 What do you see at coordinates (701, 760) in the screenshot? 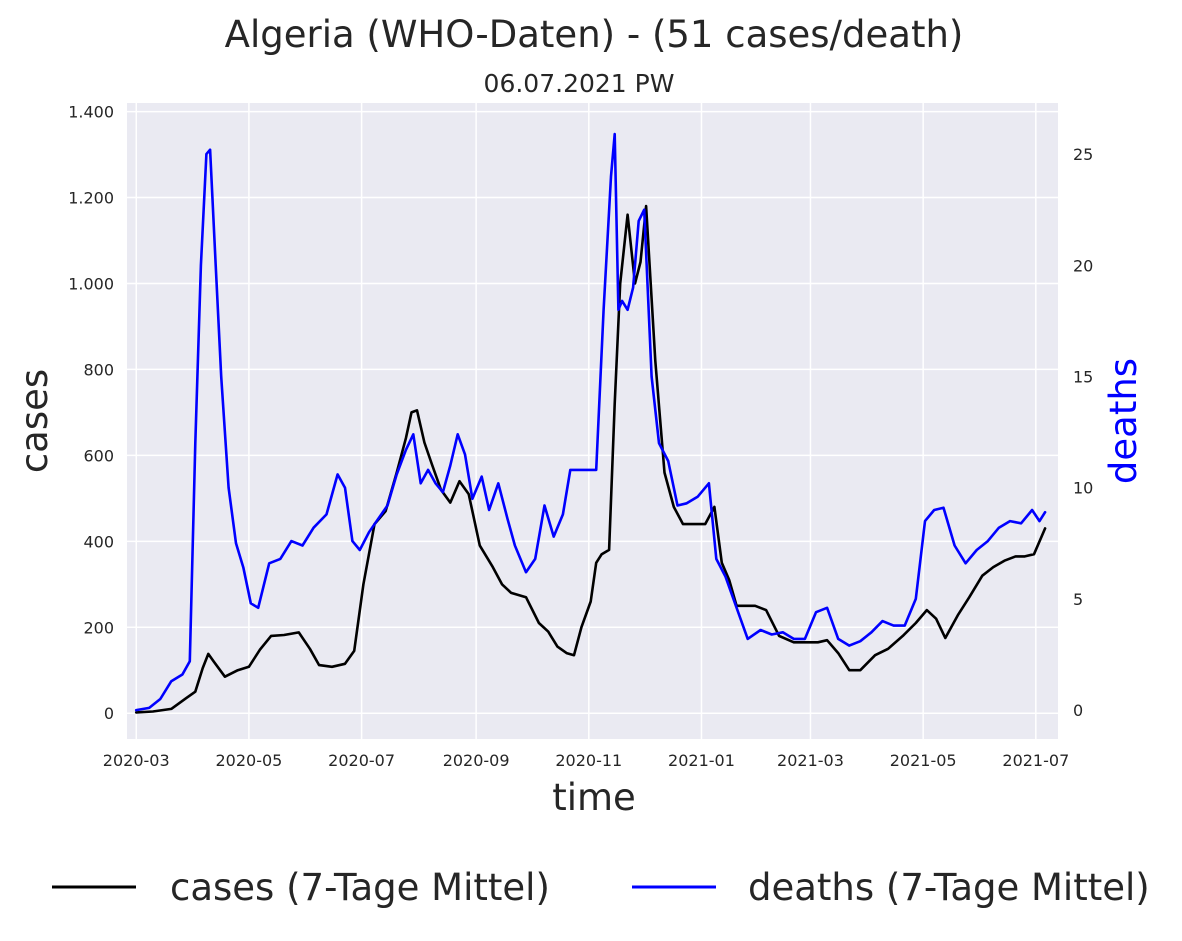
I see `x-tick-label: 2021-01` at bounding box center [701, 760].